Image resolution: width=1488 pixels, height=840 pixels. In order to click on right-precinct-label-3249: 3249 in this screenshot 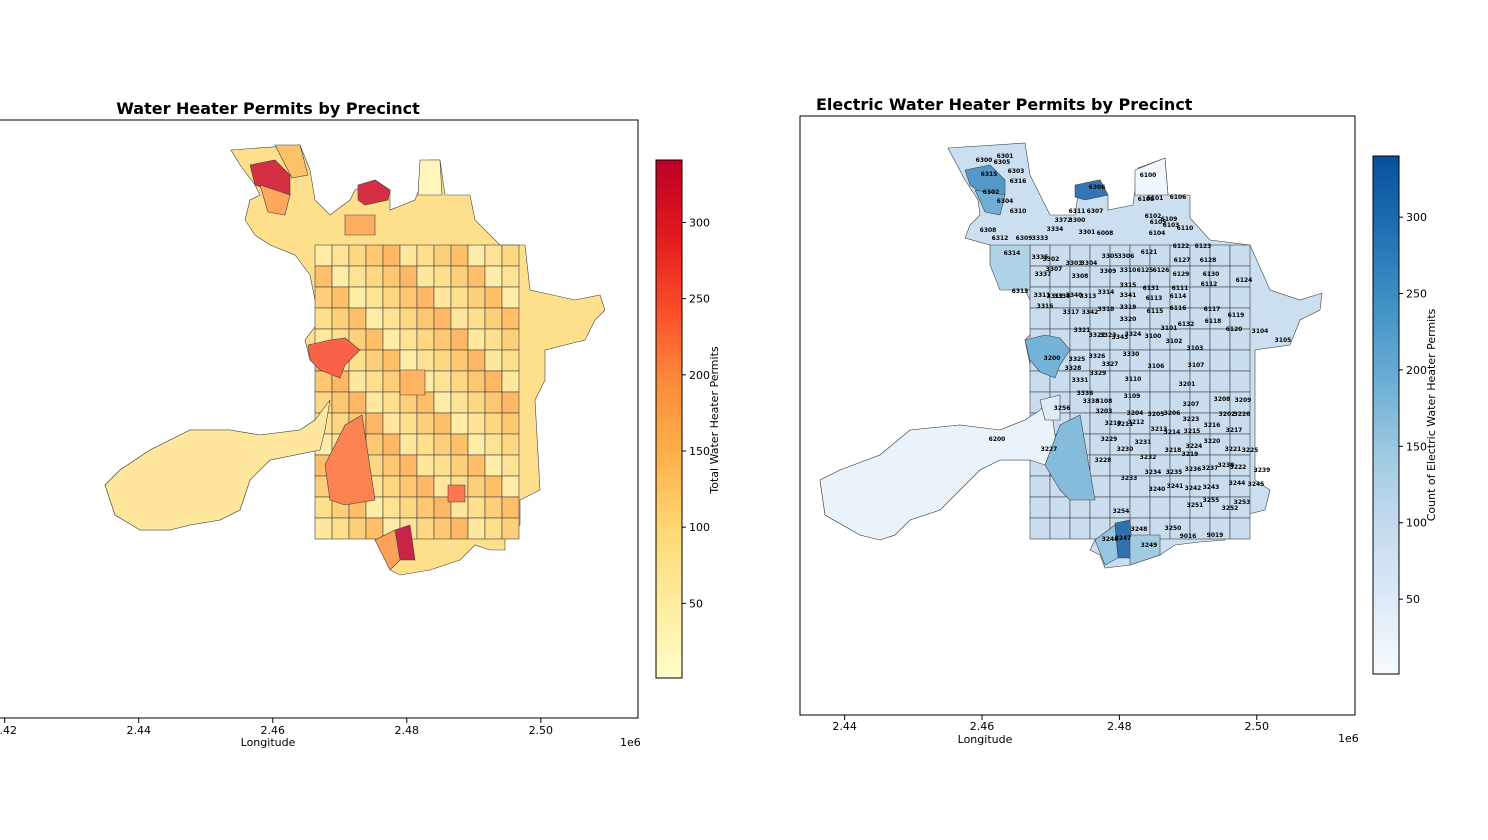, I will do `click(1149, 545)`.